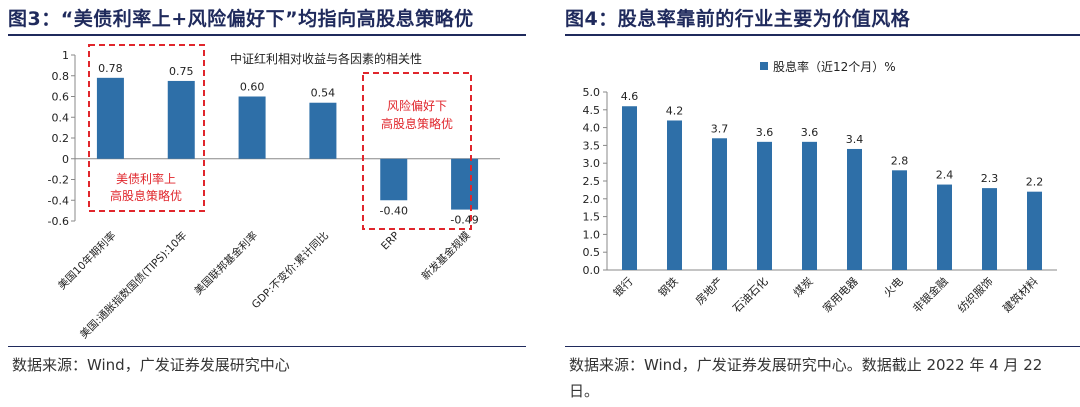  What do you see at coordinates (738, 19) in the screenshot?
I see `right-figure-title: 图4：股息率靠前的行业主要为价值风格` at bounding box center [738, 19].